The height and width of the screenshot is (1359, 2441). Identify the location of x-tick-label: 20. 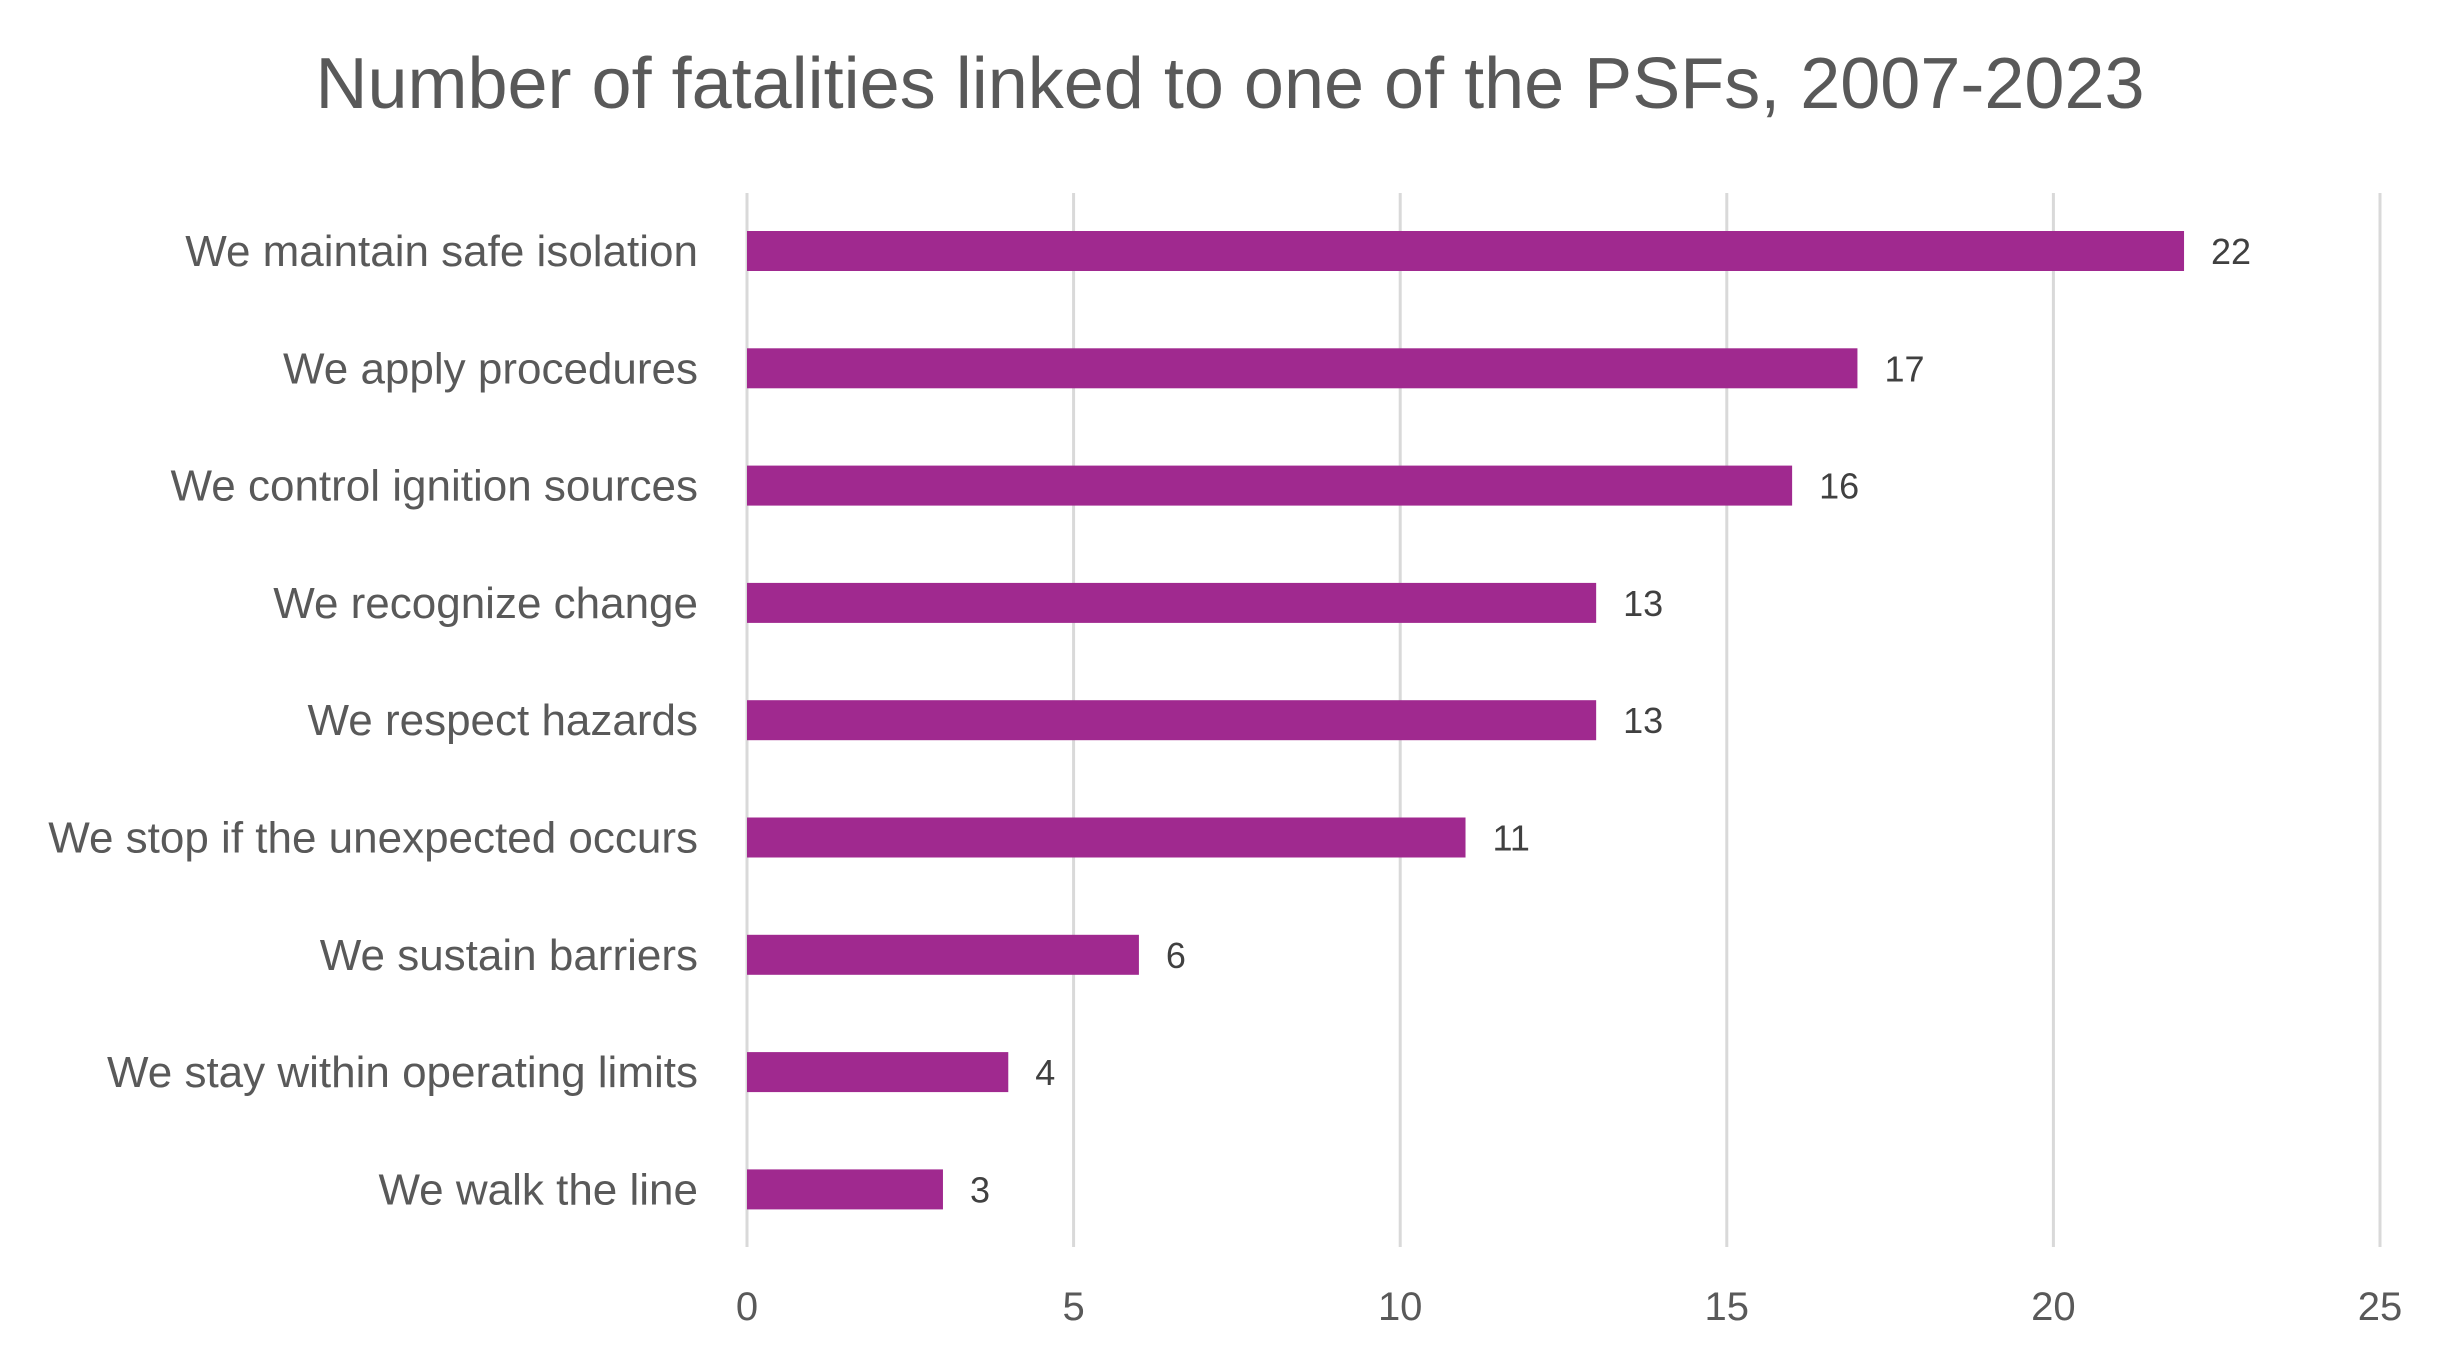
(2053, 1307).